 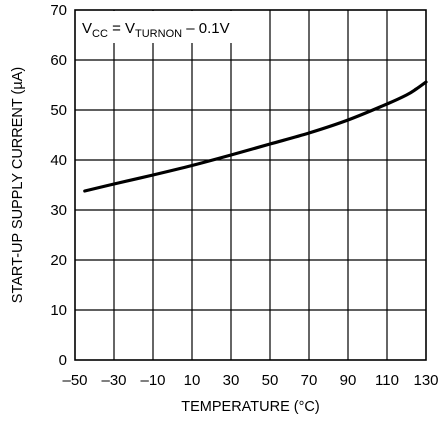 I want to click on x-tick-label: –30, so click(x=113, y=380).